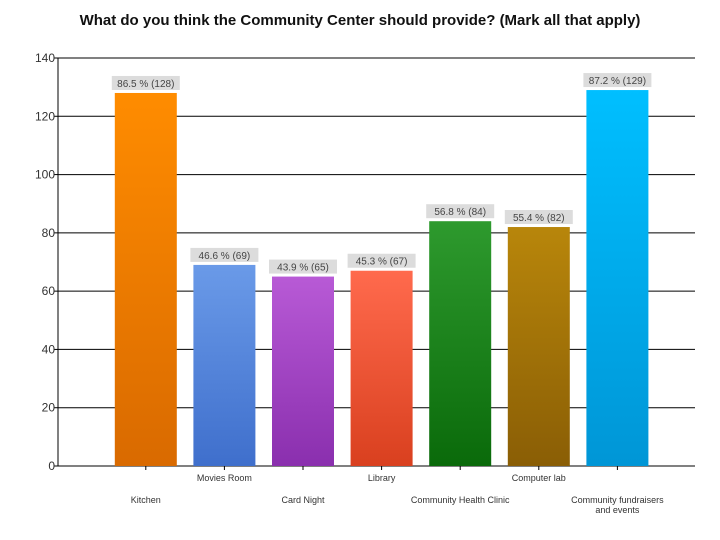 The width and height of the screenshot is (720, 540). I want to click on data-label: 55.4 % (82), so click(539, 218).